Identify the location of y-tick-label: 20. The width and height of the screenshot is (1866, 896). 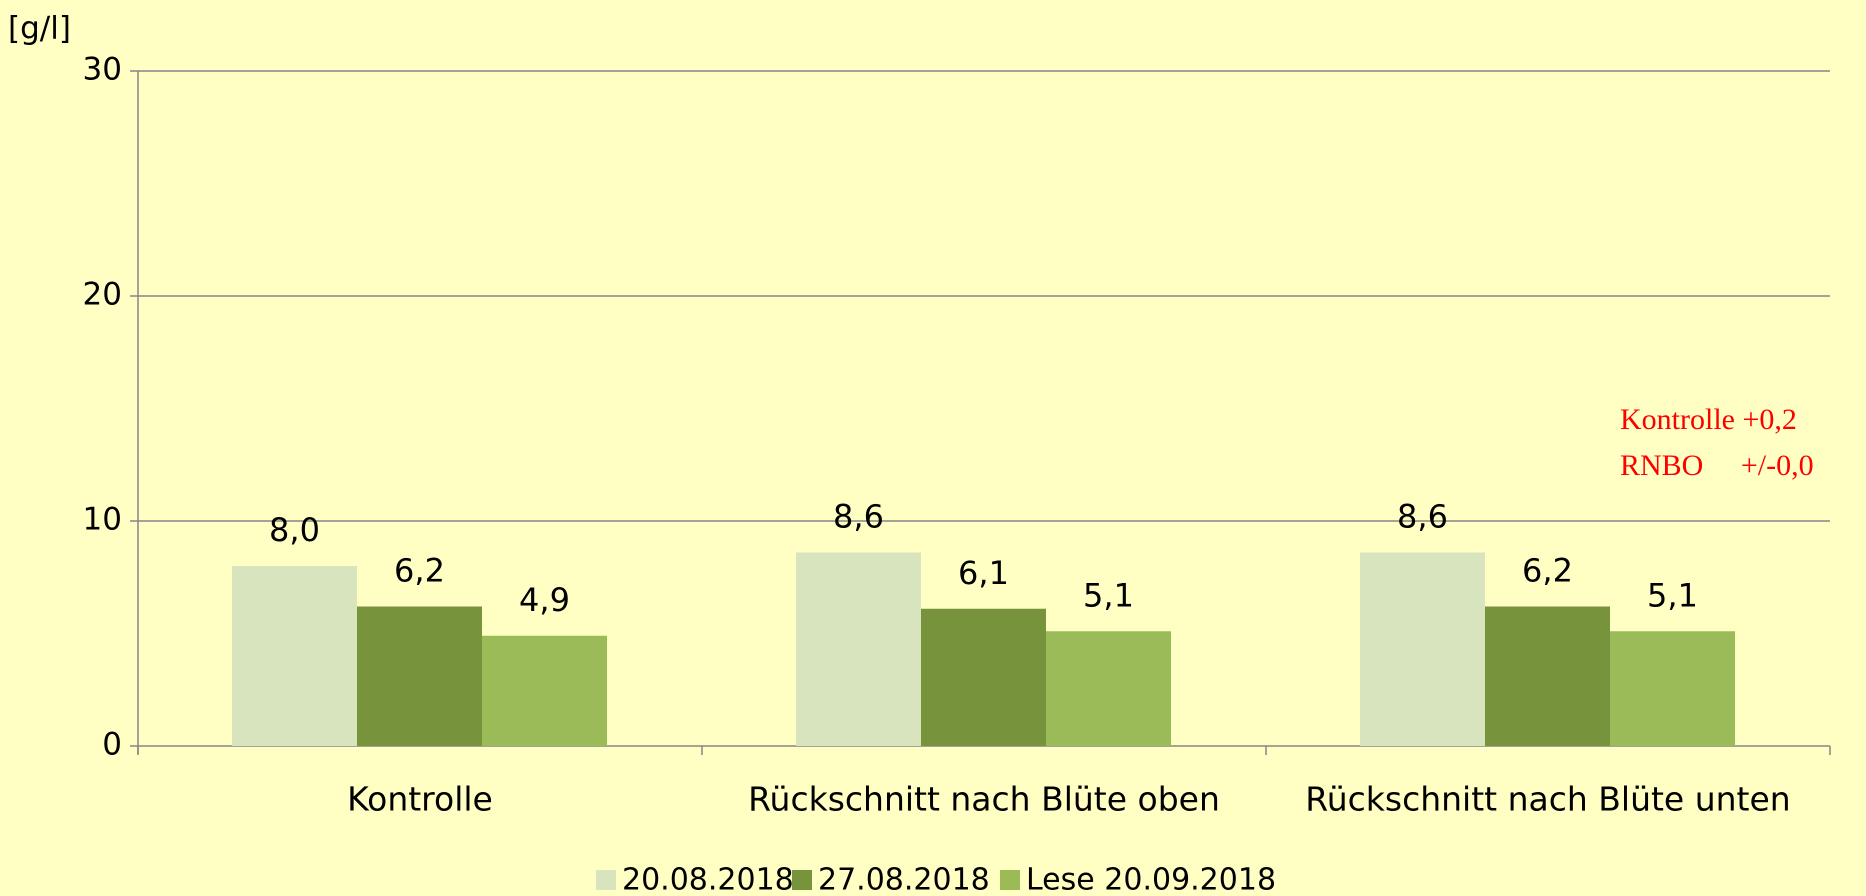
(102, 295).